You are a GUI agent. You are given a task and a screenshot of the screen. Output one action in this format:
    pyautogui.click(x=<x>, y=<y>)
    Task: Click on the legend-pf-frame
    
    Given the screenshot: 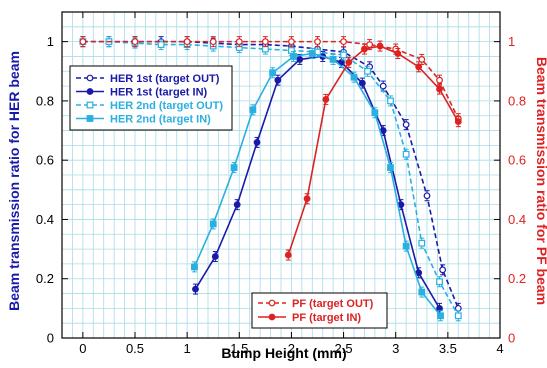 What is the action you would take?
    pyautogui.click(x=319, y=310)
    